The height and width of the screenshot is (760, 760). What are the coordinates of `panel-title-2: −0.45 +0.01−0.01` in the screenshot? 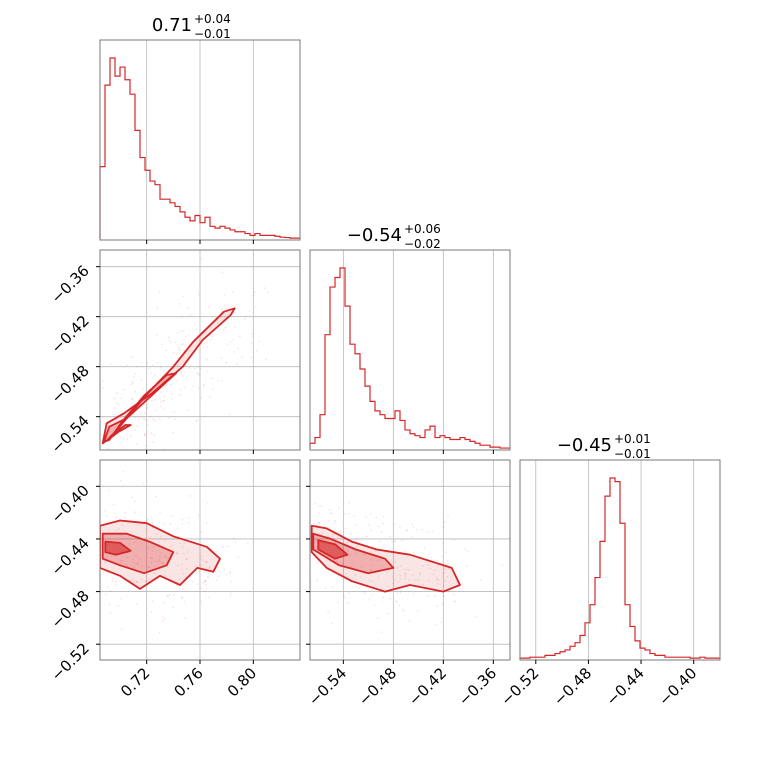 It's located at (604, 446).